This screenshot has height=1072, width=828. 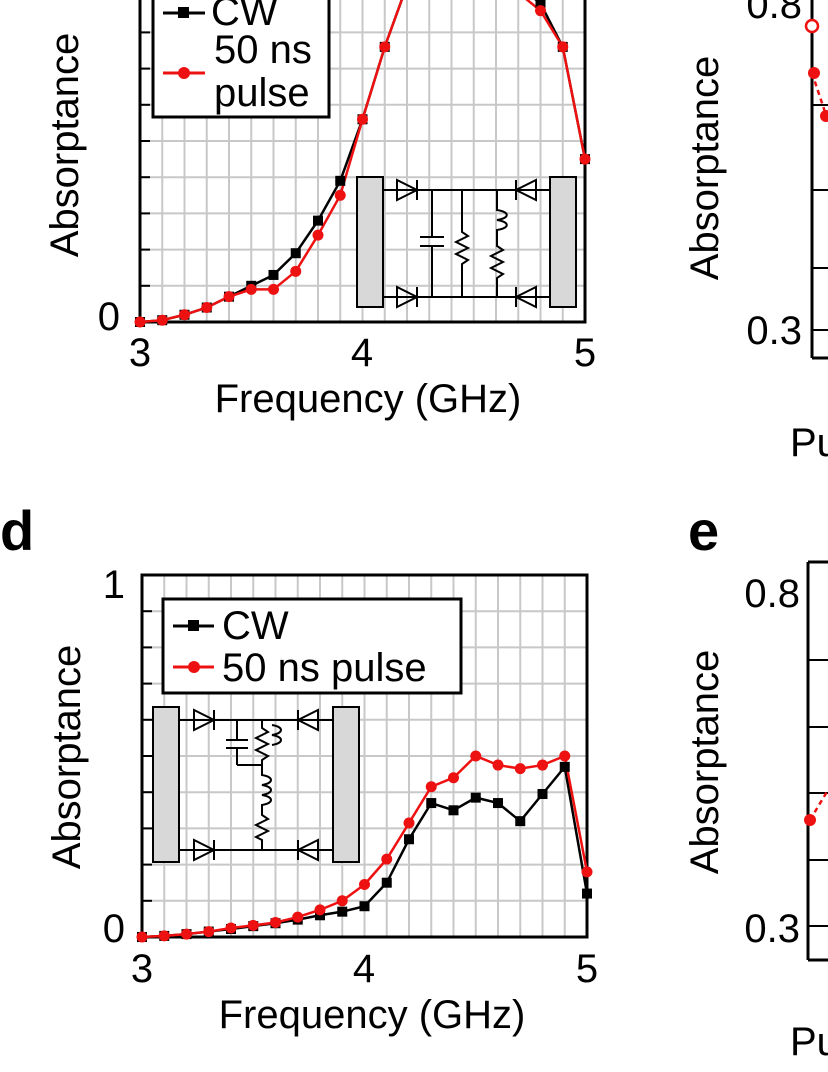 I want to click on y-tick-d-0: 0, so click(x=114, y=929).